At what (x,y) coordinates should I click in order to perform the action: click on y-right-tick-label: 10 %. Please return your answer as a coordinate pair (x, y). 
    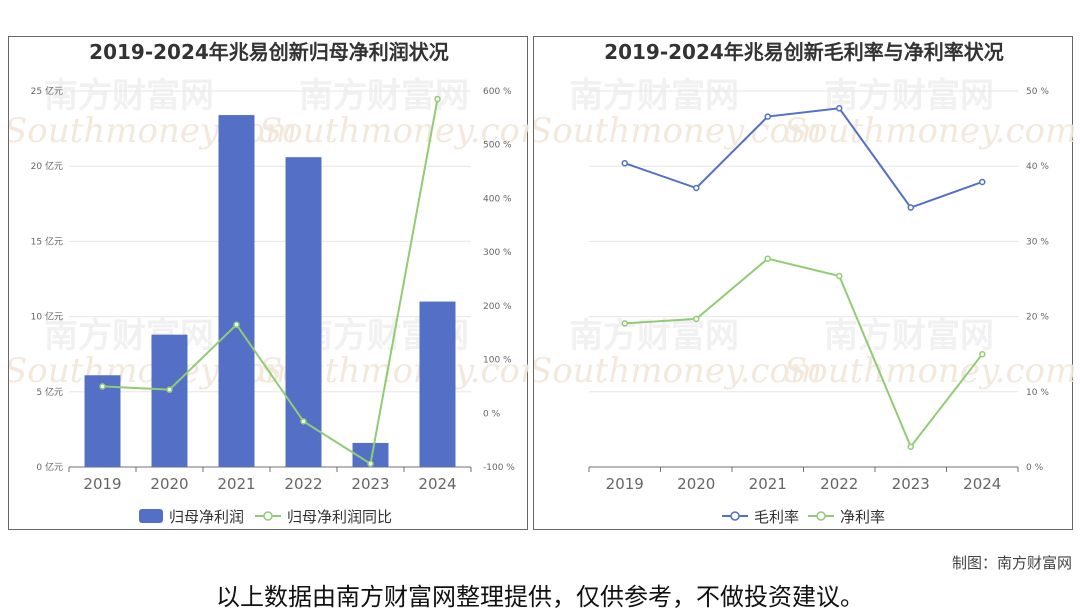
    Looking at the image, I should click on (1037, 393).